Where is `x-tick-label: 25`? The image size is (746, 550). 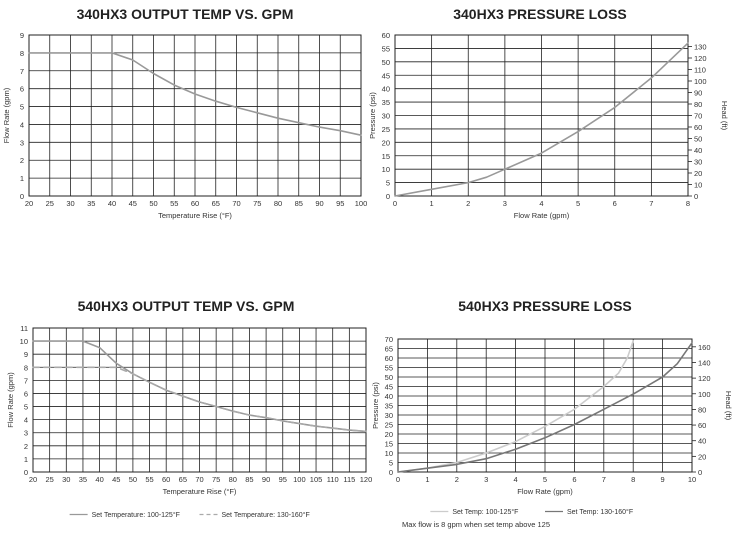
x-tick-label: 25 is located at coordinates (49, 479).